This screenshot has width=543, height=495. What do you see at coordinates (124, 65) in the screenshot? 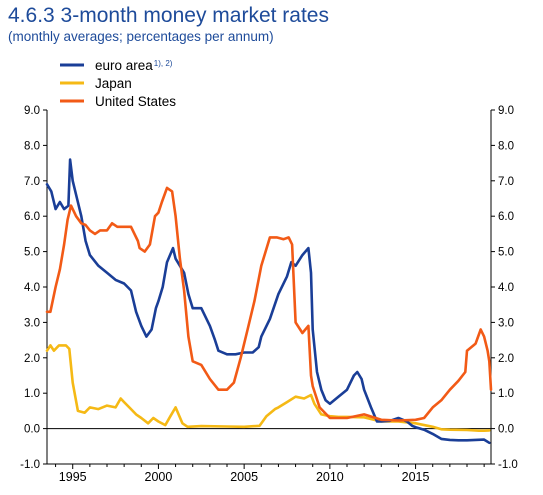
I see `legend-label-euro-area: euro area` at bounding box center [124, 65].